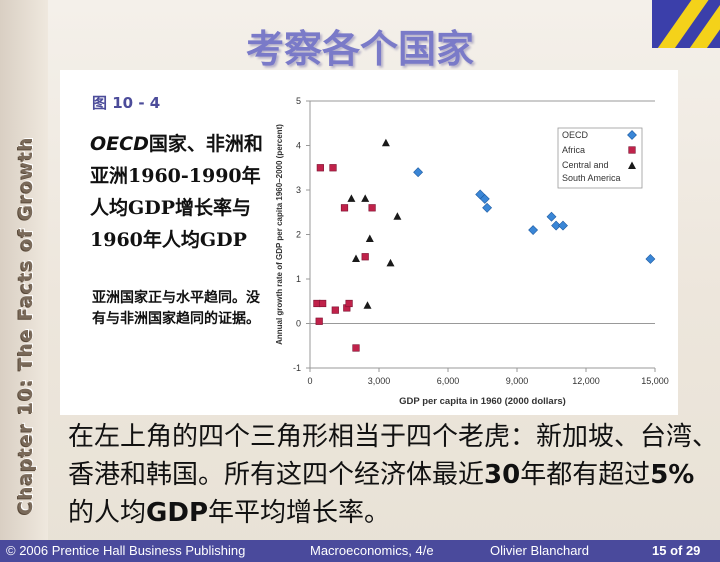 This screenshot has width=720, height=562. Describe the element at coordinates (298, 235) in the screenshot. I see `y-tick-label: 2` at that location.